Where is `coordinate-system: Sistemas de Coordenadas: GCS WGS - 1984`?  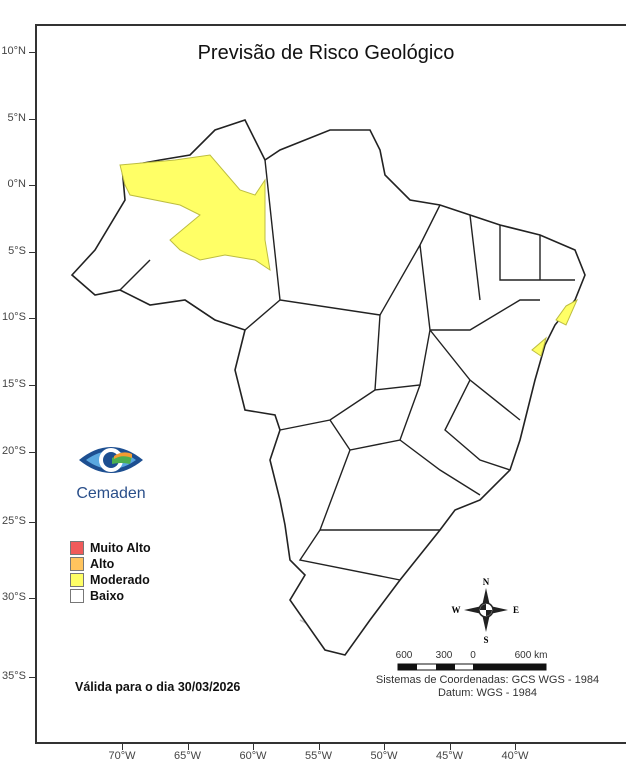 coordinate-system: Sistemas de Coordenadas: GCS WGS - 1984 is located at coordinates (487, 680).